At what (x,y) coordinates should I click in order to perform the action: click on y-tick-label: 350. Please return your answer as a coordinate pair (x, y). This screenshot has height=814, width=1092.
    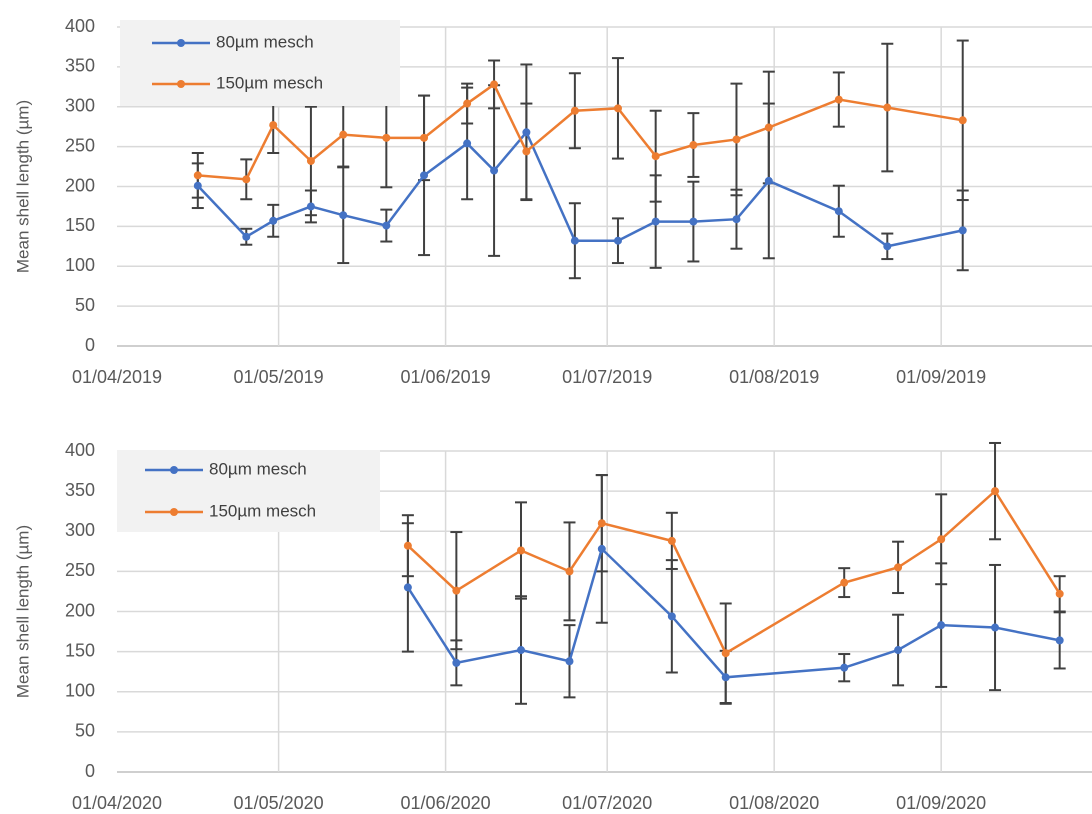
    Looking at the image, I should click on (80, 490).